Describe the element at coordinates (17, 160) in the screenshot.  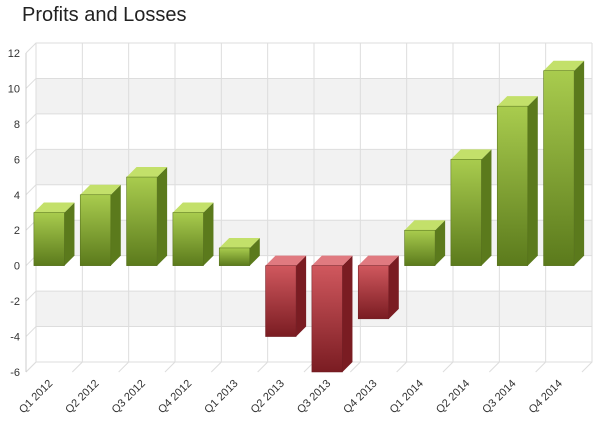
I see `y-tick-label: 6` at that location.